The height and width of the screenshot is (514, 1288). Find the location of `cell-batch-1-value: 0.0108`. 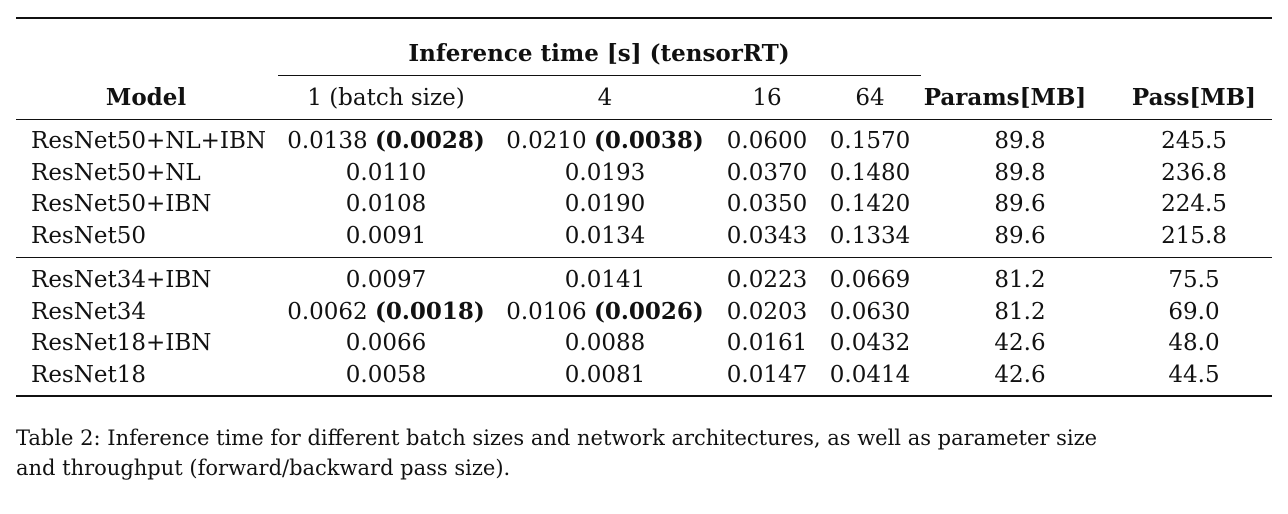

cell-batch-1-value: 0.0108 is located at coordinates (386, 204).